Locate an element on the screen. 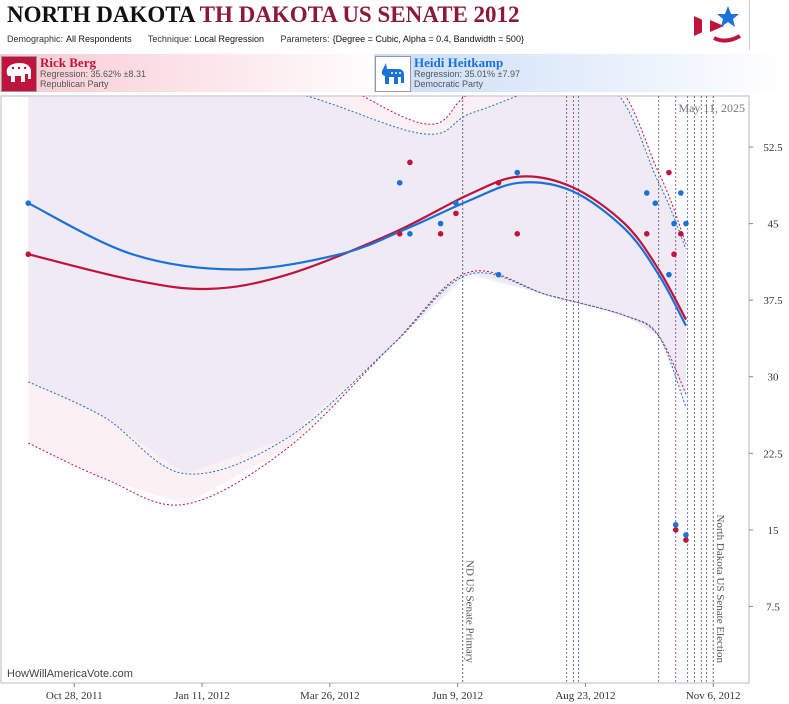 This screenshot has height=704, width=789. x-tick-label: Jun 9, 2012 is located at coordinates (457, 696).